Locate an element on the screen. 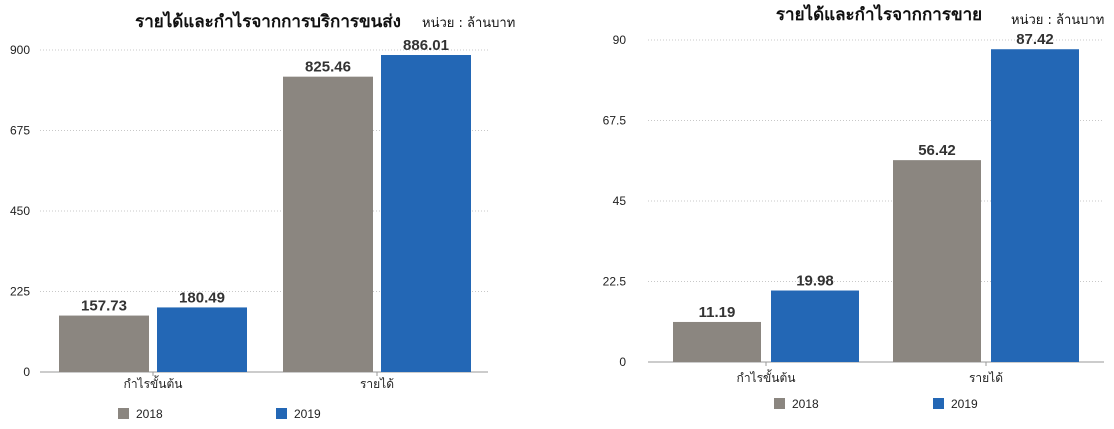  y-tick-label: 22.5 is located at coordinates (615, 282).